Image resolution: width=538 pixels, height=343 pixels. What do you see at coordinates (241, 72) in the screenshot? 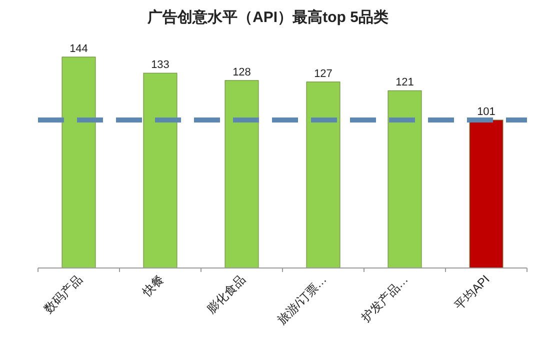
I see `data-label: 128` at bounding box center [241, 72].